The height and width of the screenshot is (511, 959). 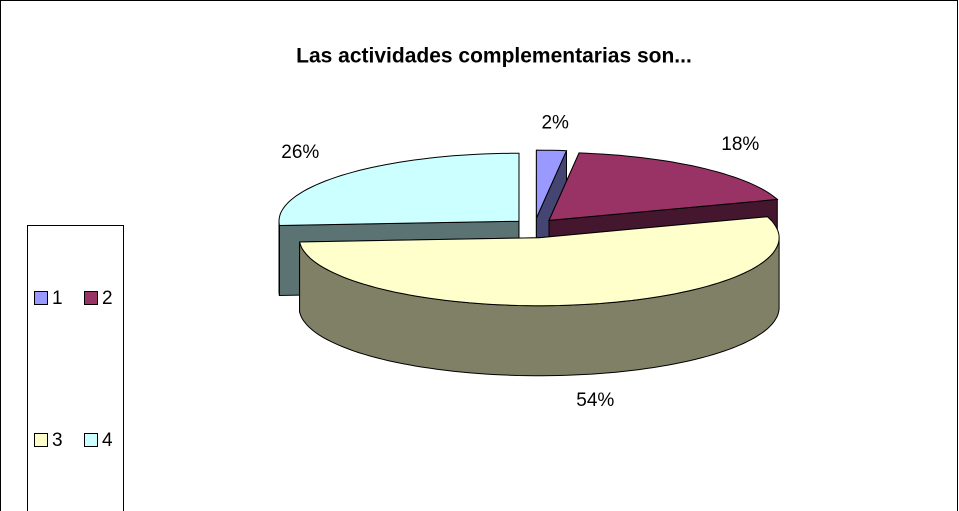 I want to click on data-label: 18%, so click(x=740, y=144).